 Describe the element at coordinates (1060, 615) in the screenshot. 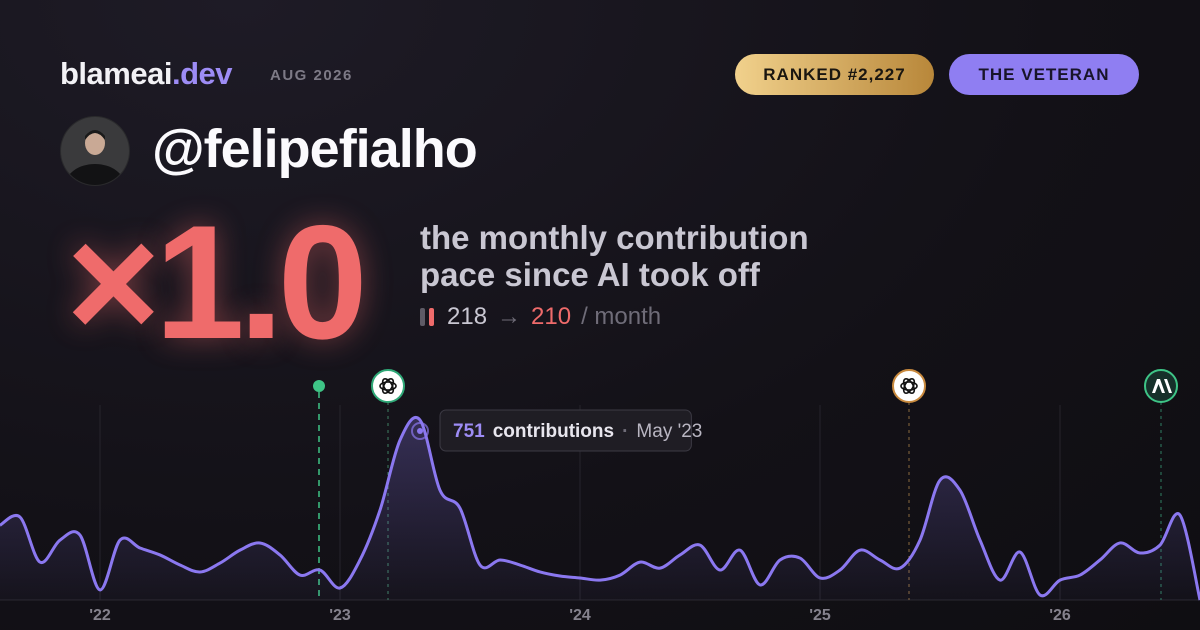

I see `x-tick-label: '26` at that location.